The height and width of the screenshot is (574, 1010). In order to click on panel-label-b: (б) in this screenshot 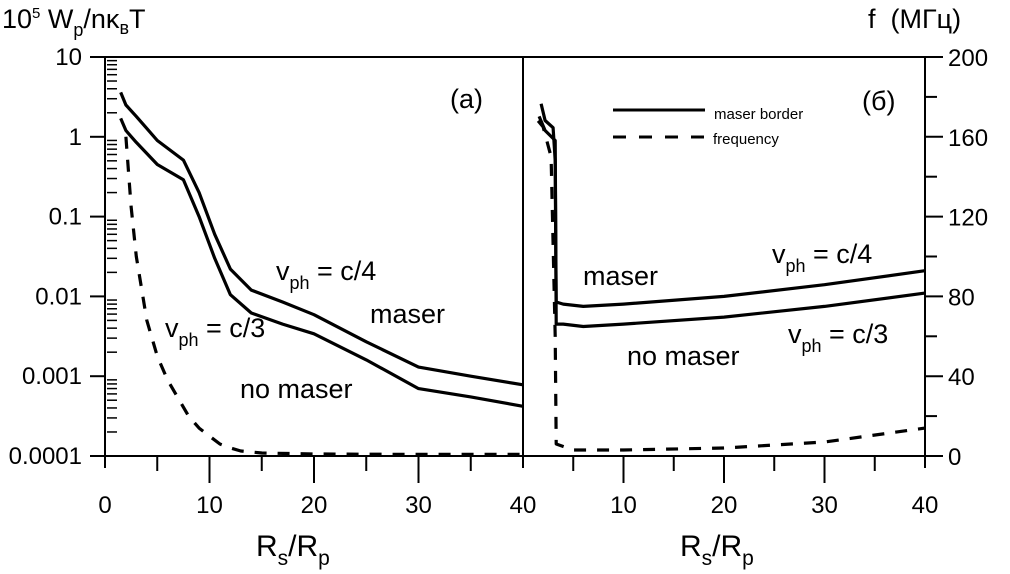, I will do `click(878, 101)`.